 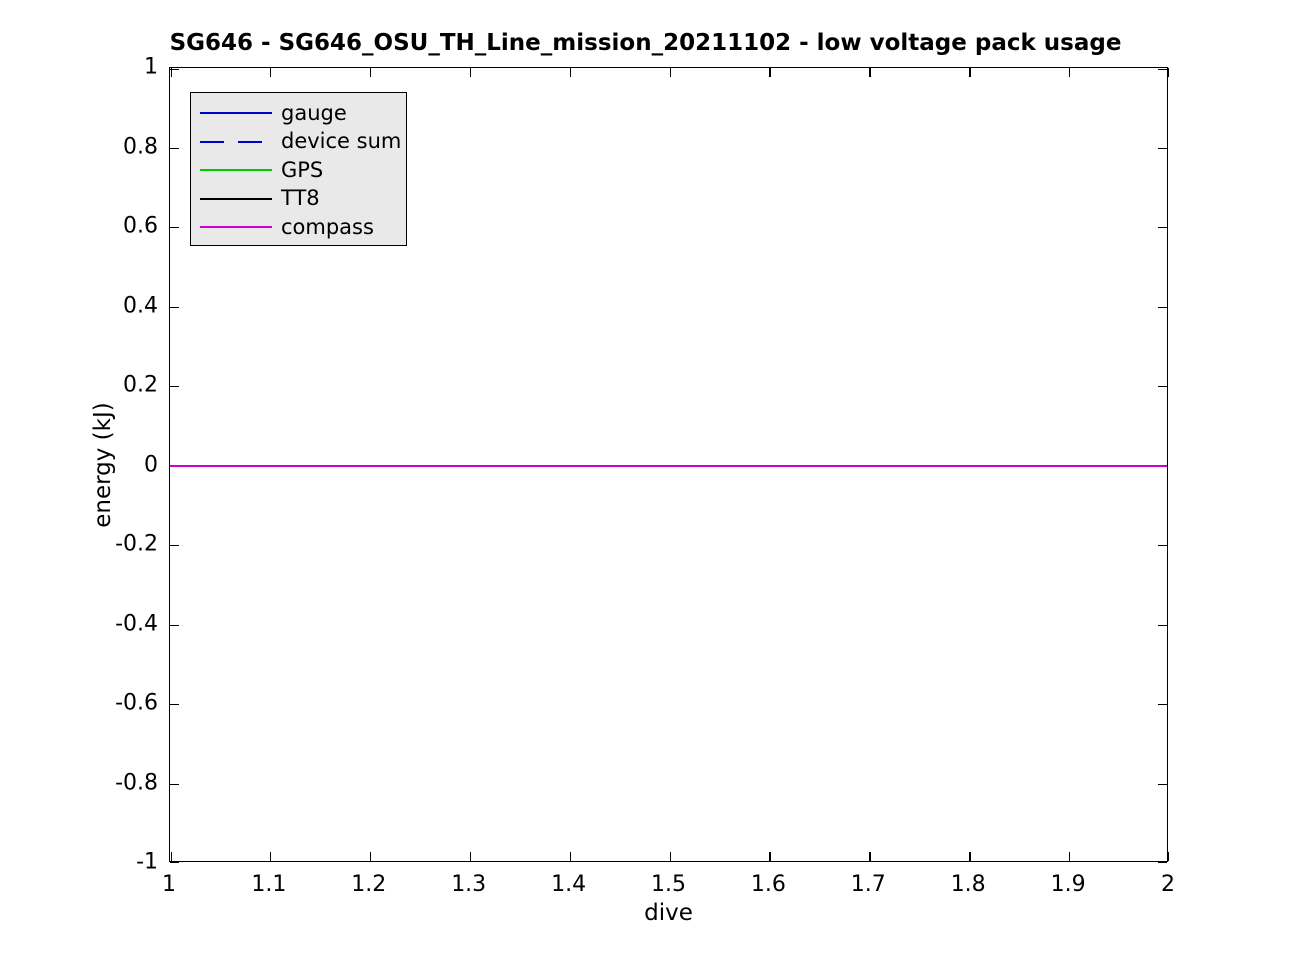 I want to click on legend-box: gauge device sum GPS TT8 compass, so click(x=298, y=169).